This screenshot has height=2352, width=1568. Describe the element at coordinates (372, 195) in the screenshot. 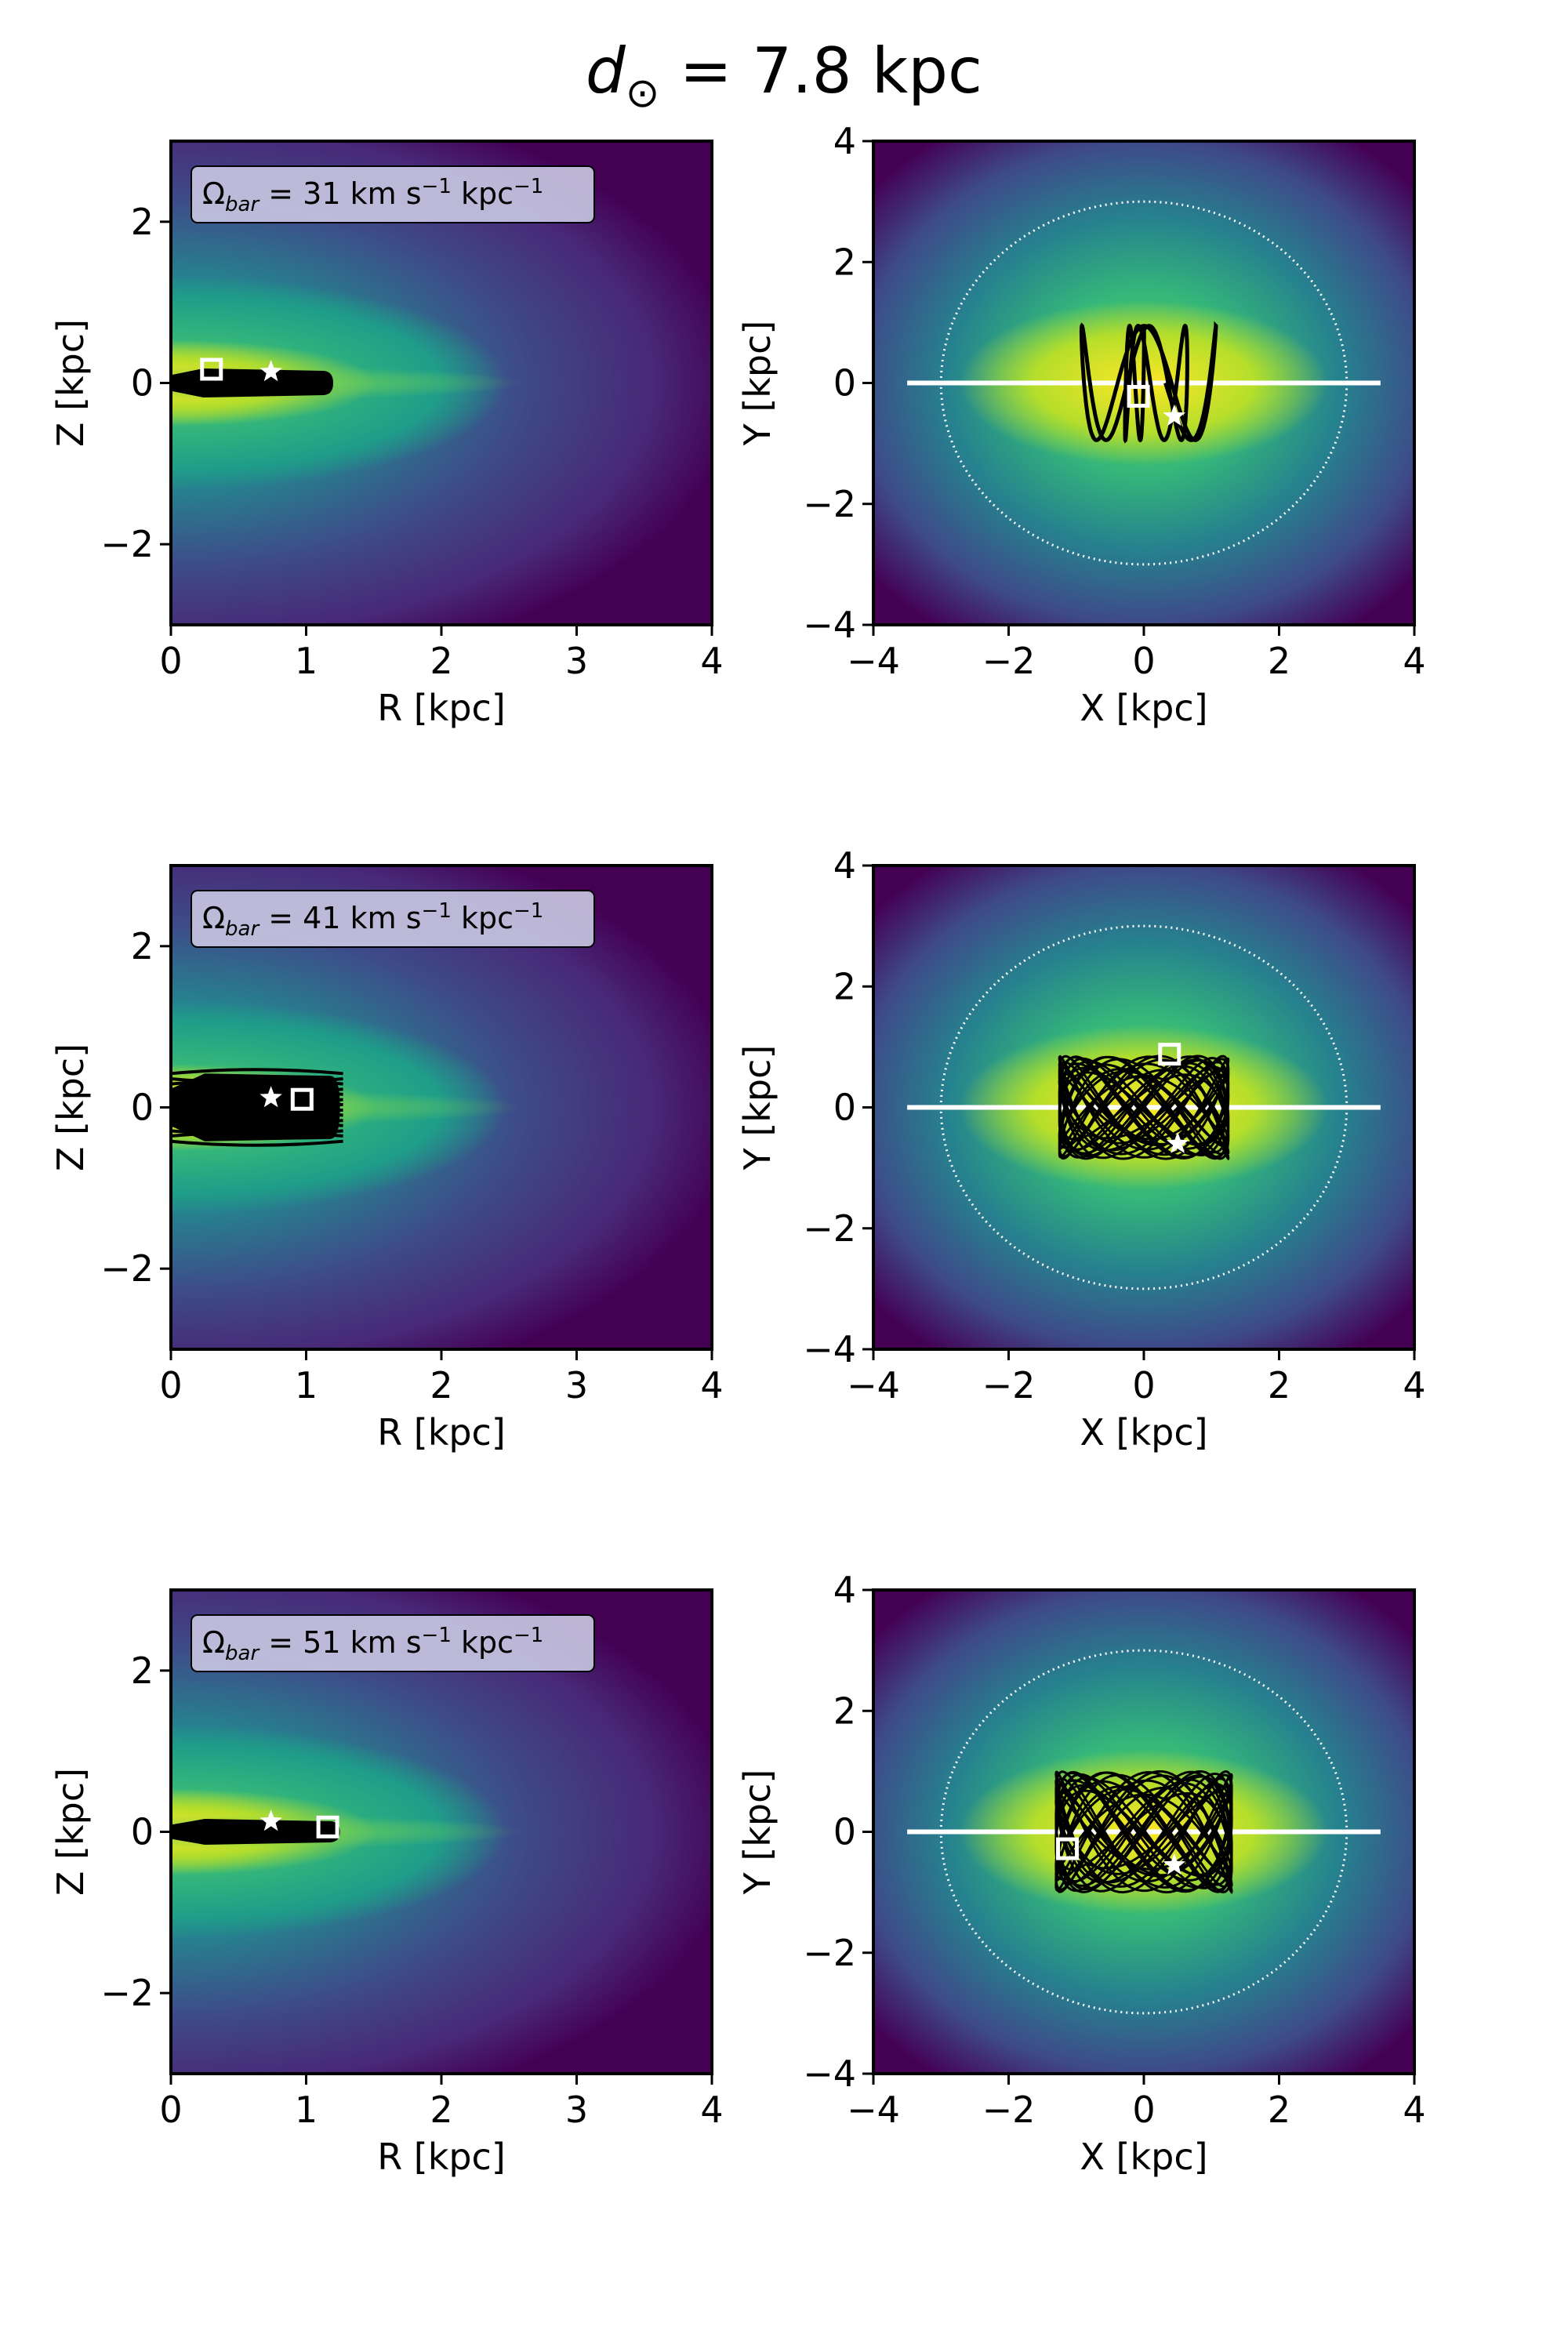

I see `legend-text: Ωbar = 31 km s−1 kpc−1` at that location.